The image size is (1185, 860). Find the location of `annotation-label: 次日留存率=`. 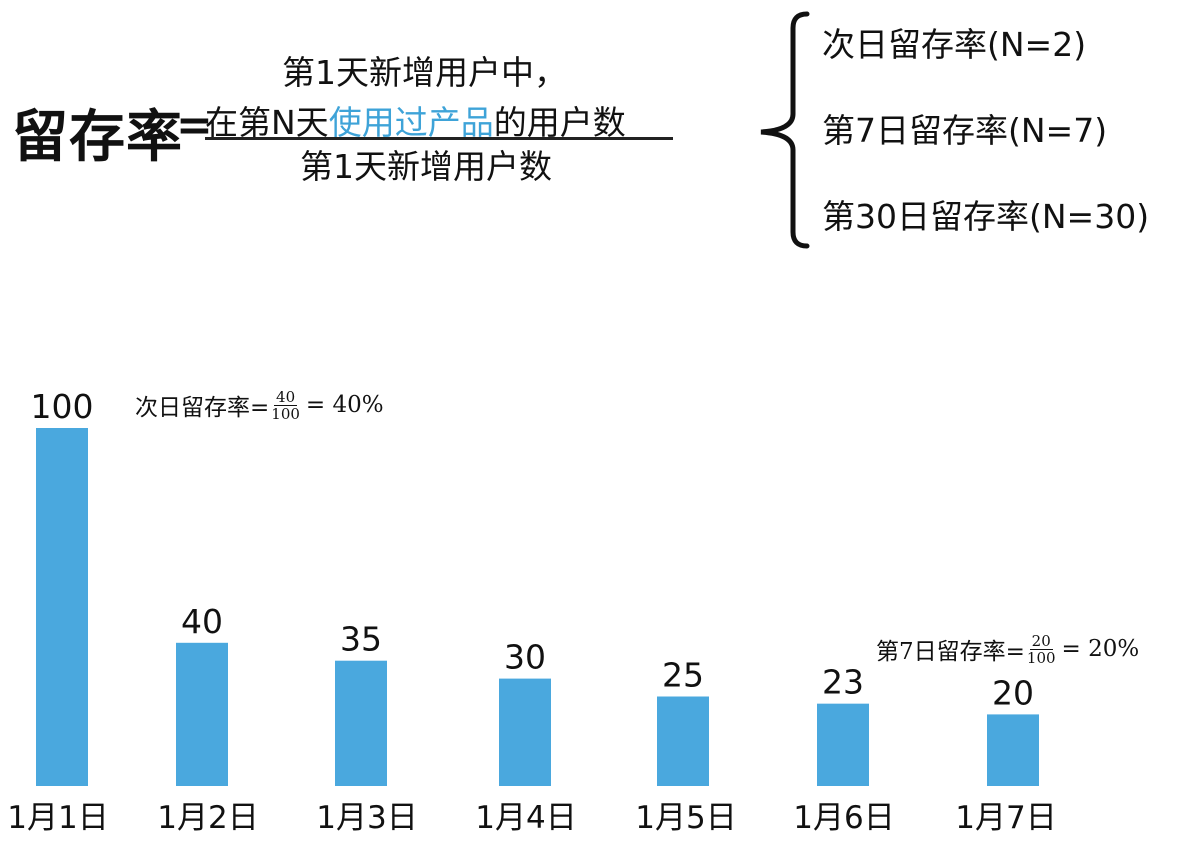

annotation-label: 次日留存率= is located at coordinates (202, 408).